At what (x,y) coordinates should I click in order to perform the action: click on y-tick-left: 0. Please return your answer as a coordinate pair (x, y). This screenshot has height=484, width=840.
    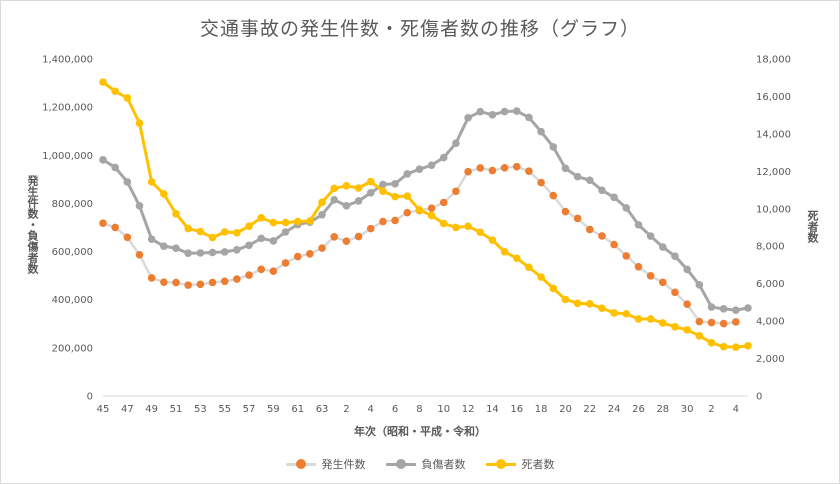
    Looking at the image, I should click on (90, 397).